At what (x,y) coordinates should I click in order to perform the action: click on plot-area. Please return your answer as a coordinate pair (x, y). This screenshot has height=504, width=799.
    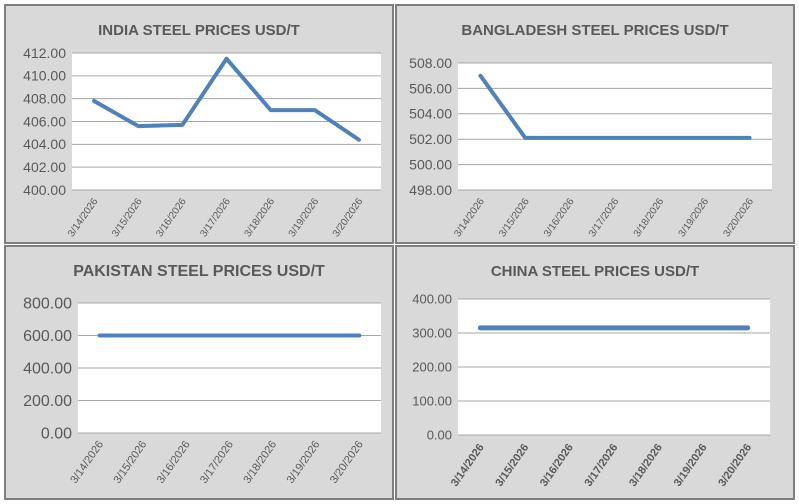
    Looking at the image, I should click on (615, 126).